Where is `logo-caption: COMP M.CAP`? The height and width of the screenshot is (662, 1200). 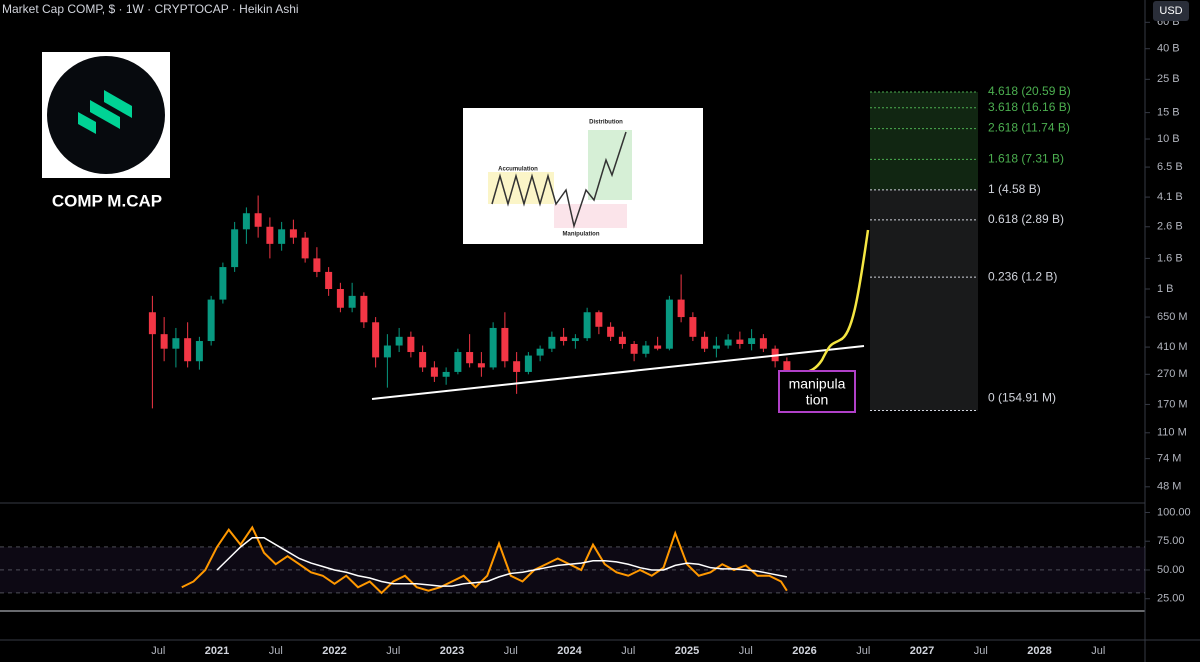
logo-caption: COMP M.CAP is located at coordinates (107, 200).